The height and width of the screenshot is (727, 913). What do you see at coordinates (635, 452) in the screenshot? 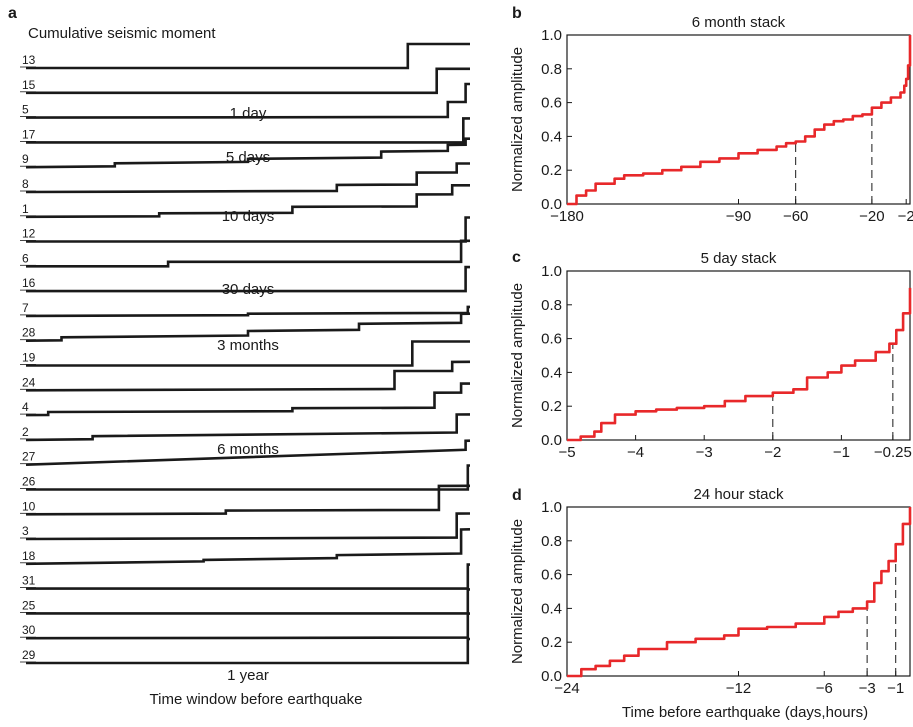
I see `x-tick-label: −4` at bounding box center [635, 452].